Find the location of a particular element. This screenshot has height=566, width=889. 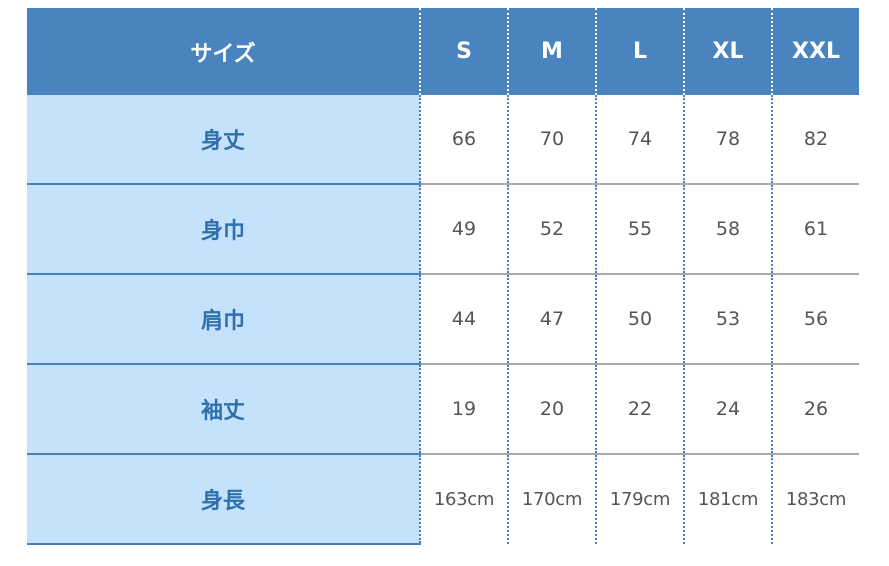

cell: 78 is located at coordinates (727, 139).